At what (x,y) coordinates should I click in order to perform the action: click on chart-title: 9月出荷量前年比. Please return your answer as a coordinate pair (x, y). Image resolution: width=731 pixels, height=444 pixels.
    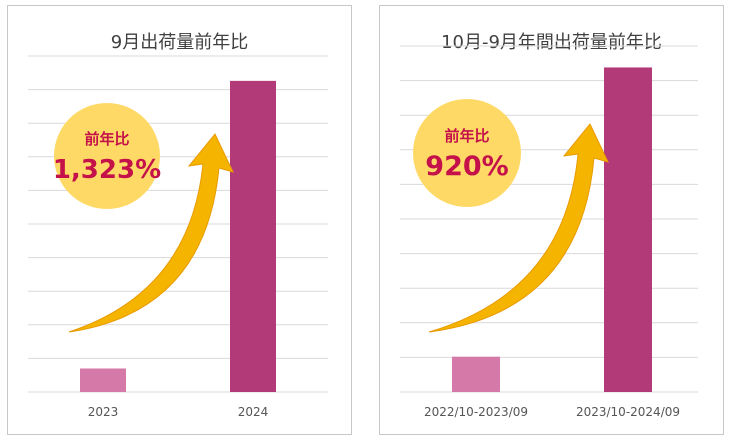
    Looking at the image, I should click on (179, 42).